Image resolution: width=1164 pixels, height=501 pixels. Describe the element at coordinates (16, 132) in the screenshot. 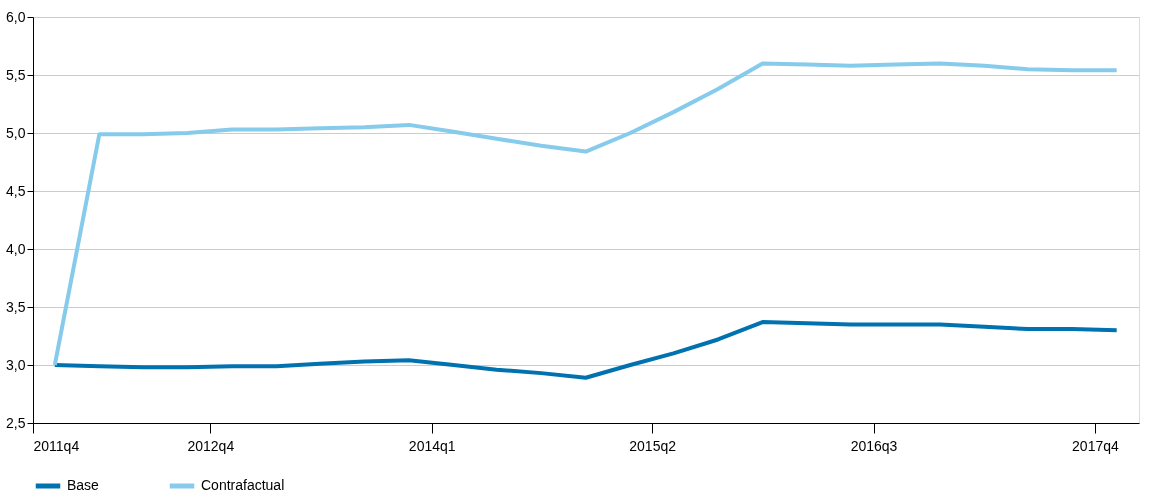

I see `y-tick-label: 5,0` at that location.